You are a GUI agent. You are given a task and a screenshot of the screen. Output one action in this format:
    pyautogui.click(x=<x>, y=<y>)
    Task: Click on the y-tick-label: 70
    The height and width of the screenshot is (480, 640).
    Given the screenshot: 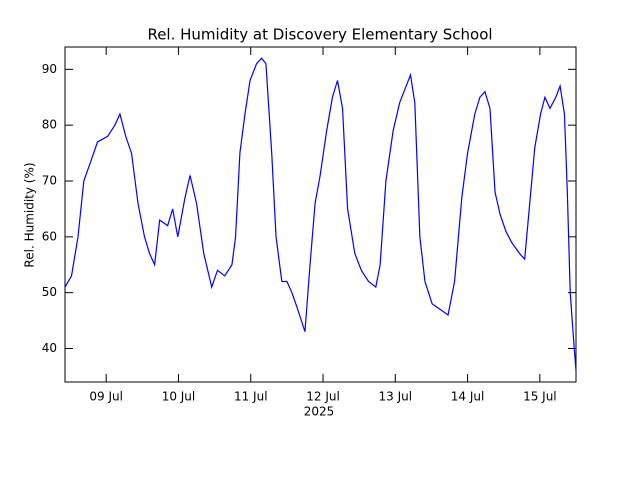 What is the action you would take?
    pyautogui.click(x=49, y=181)
    